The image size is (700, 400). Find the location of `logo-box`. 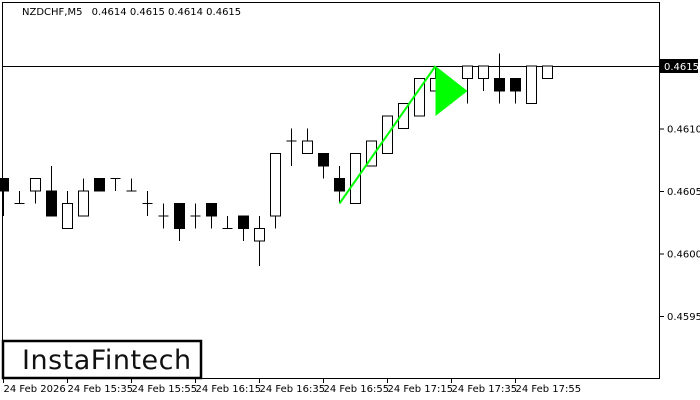

logo-box is located at coordinates (102, 359).